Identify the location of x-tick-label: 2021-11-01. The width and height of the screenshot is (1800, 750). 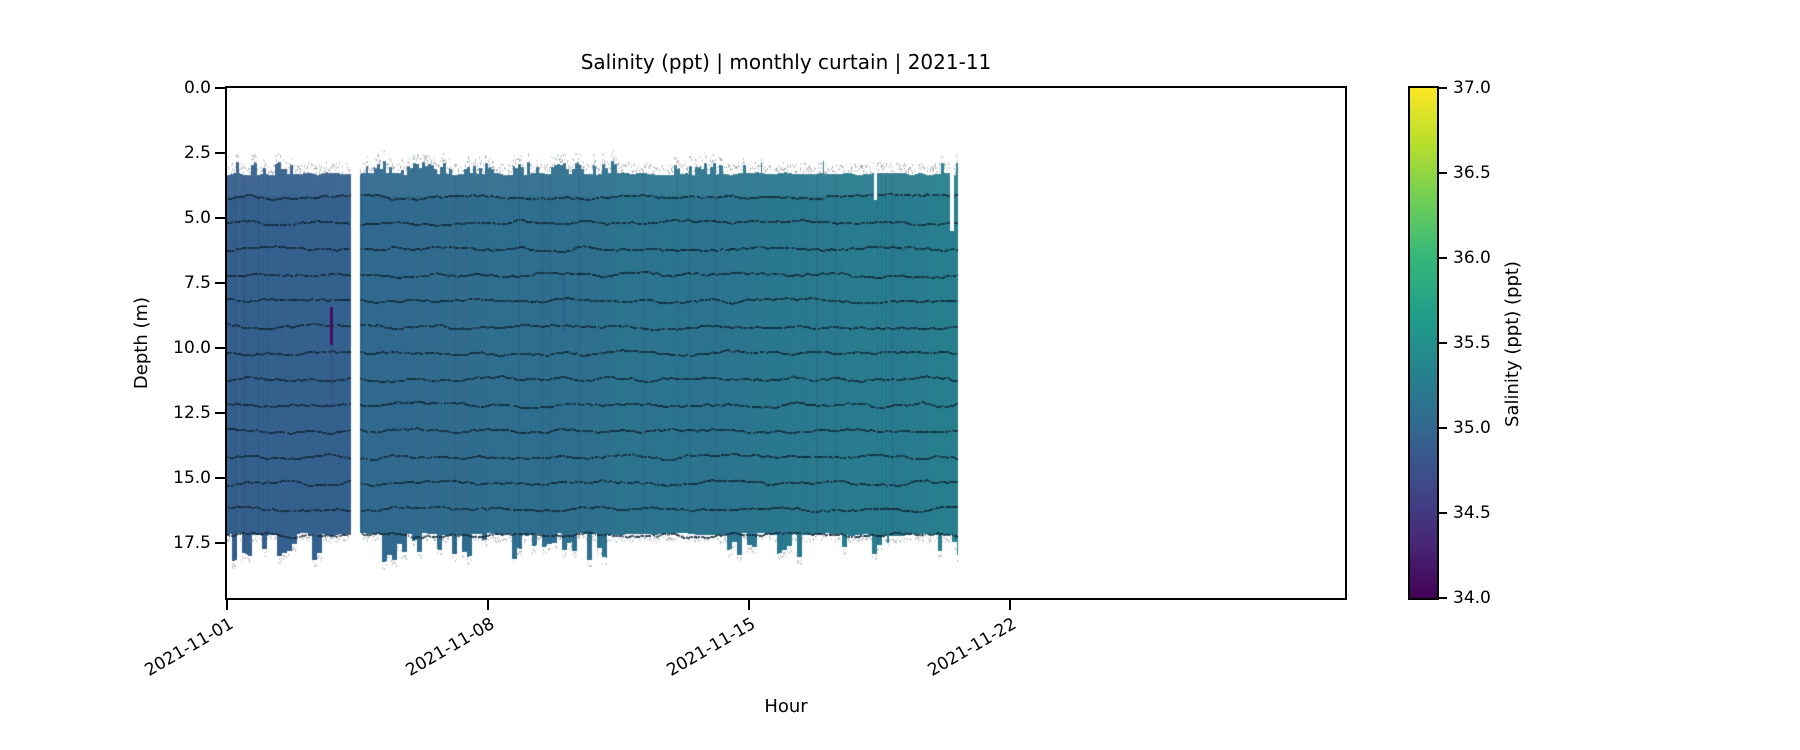
(189, 647).